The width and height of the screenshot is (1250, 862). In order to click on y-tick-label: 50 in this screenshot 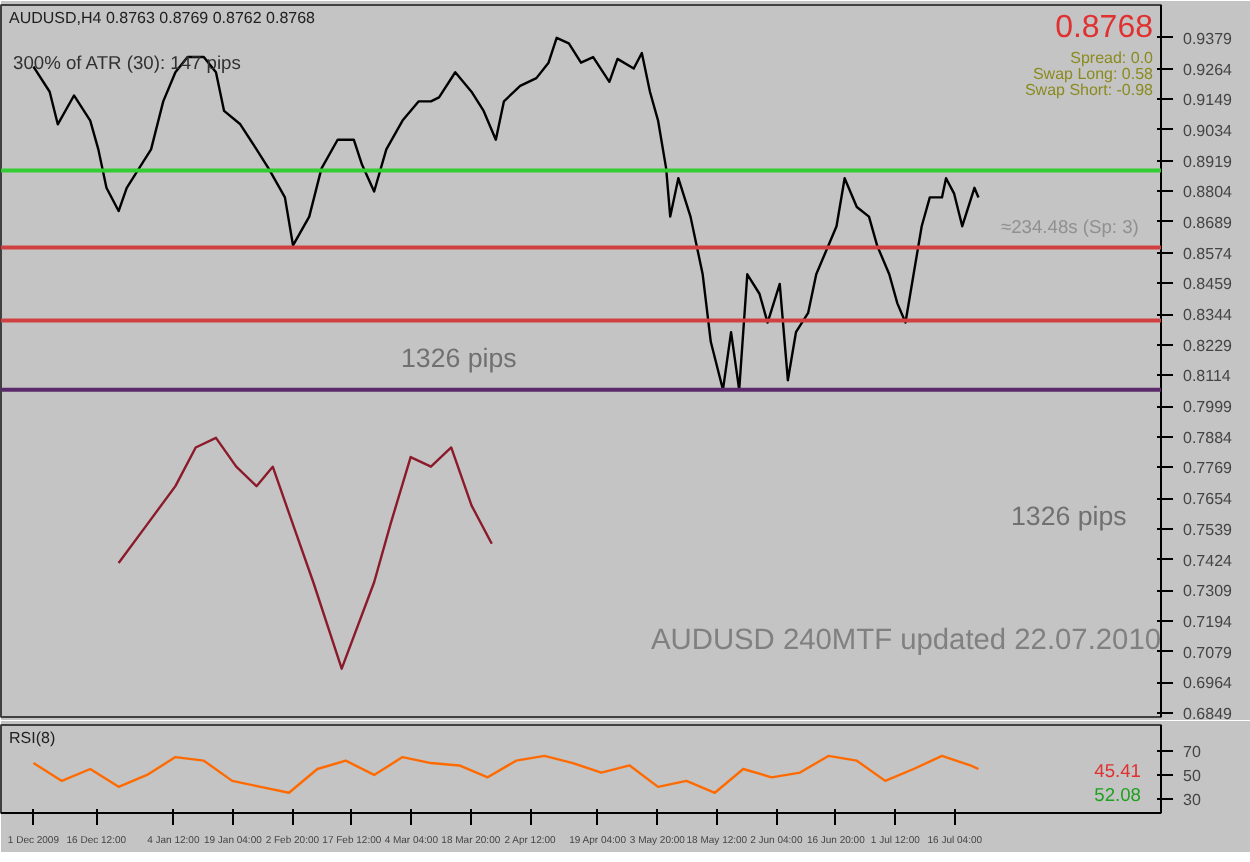, I will do `click(1192, 775)`.